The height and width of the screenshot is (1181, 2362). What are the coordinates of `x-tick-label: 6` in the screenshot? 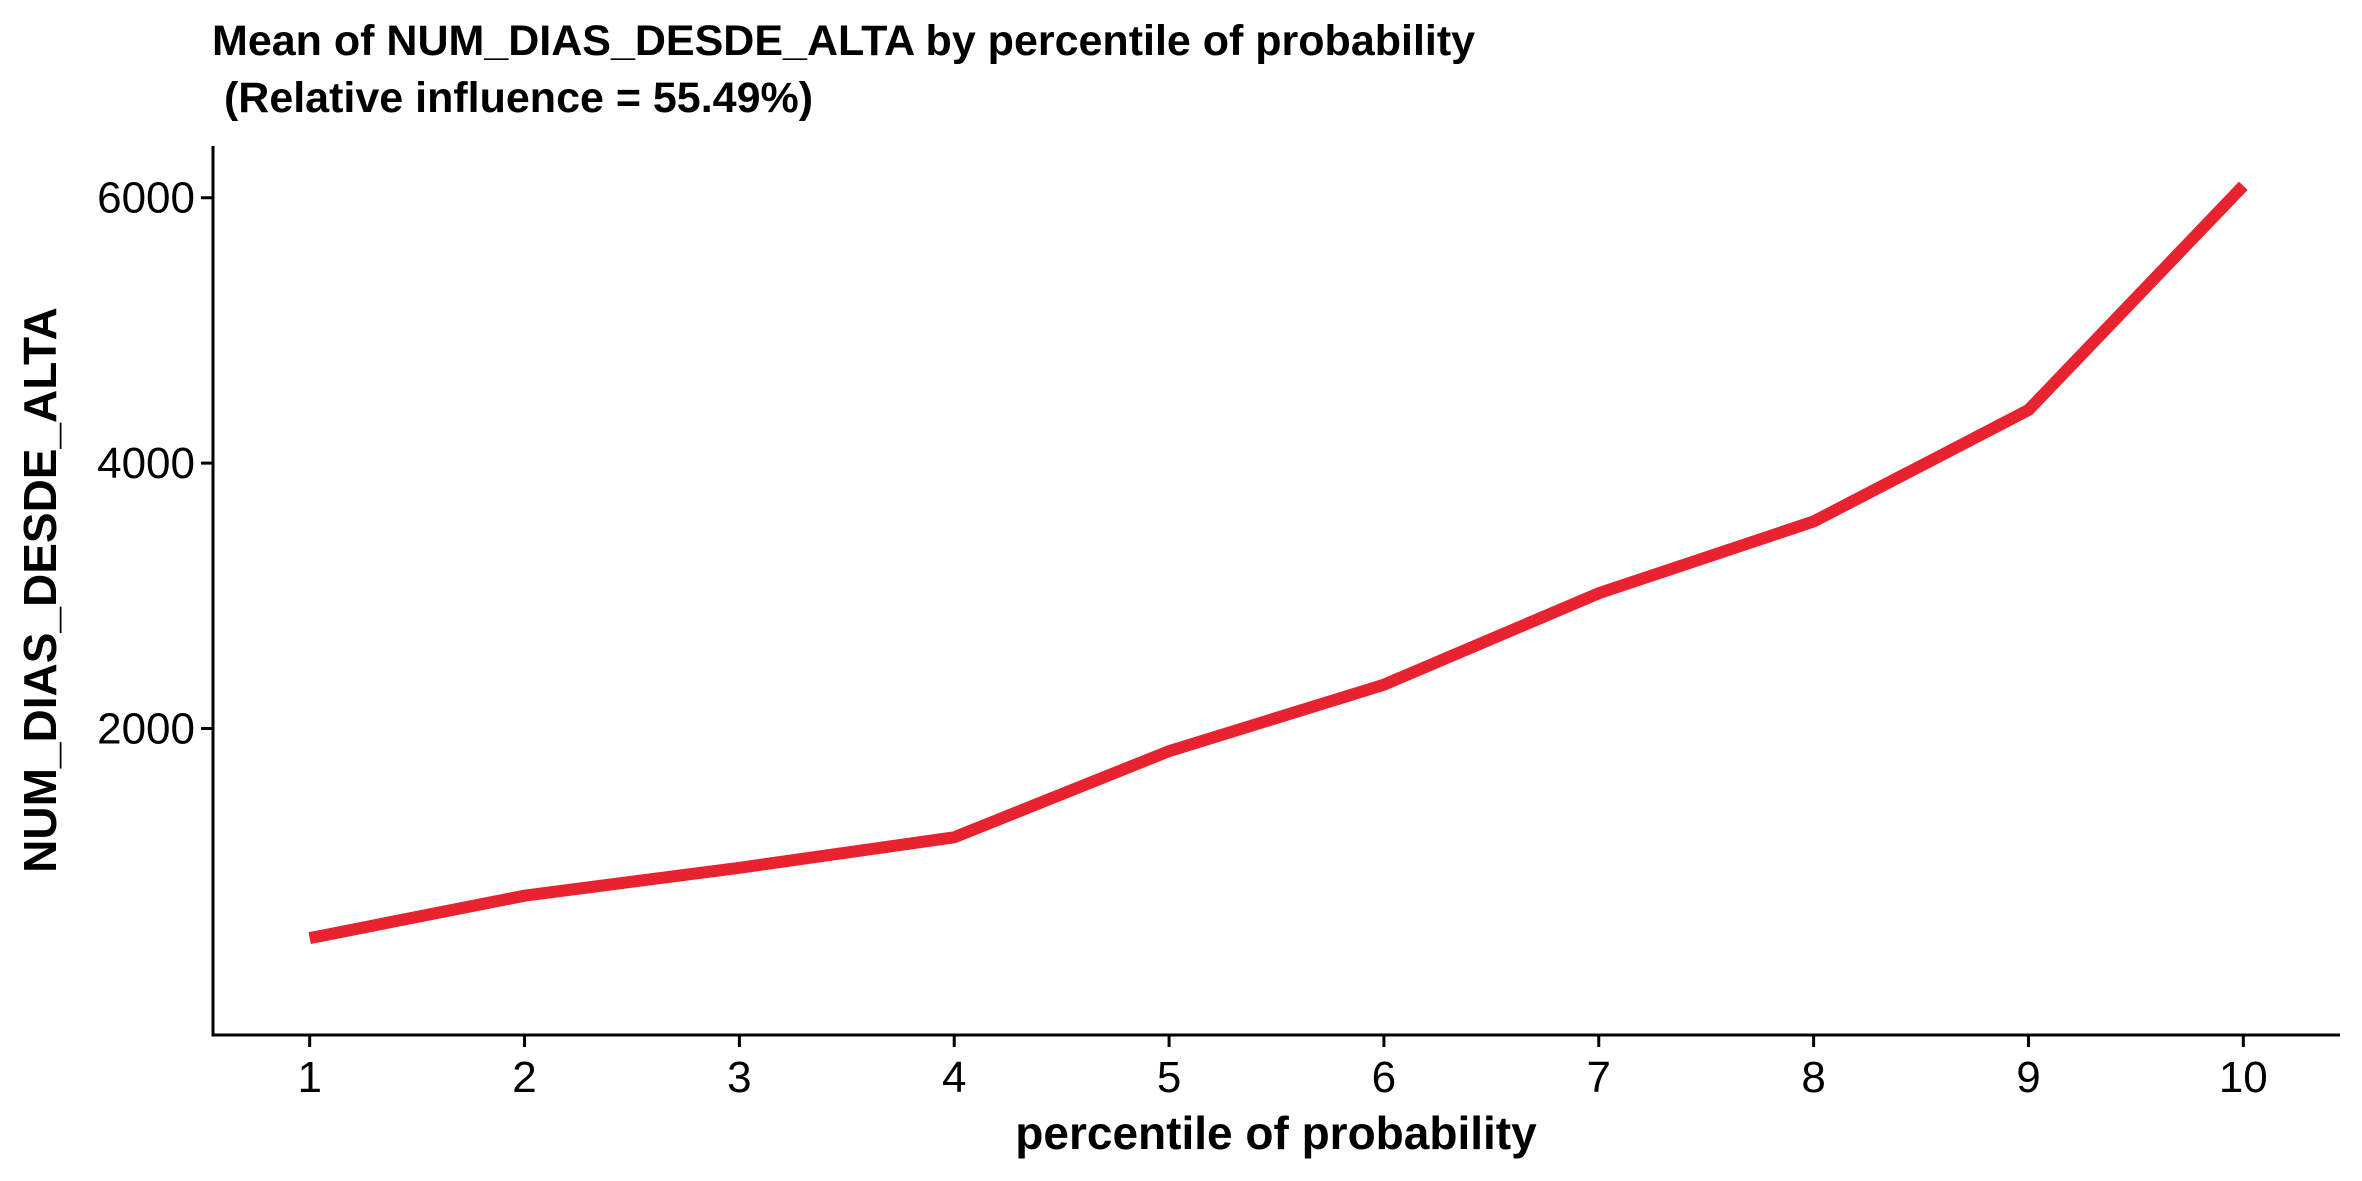 It's located at (1384, 1077).